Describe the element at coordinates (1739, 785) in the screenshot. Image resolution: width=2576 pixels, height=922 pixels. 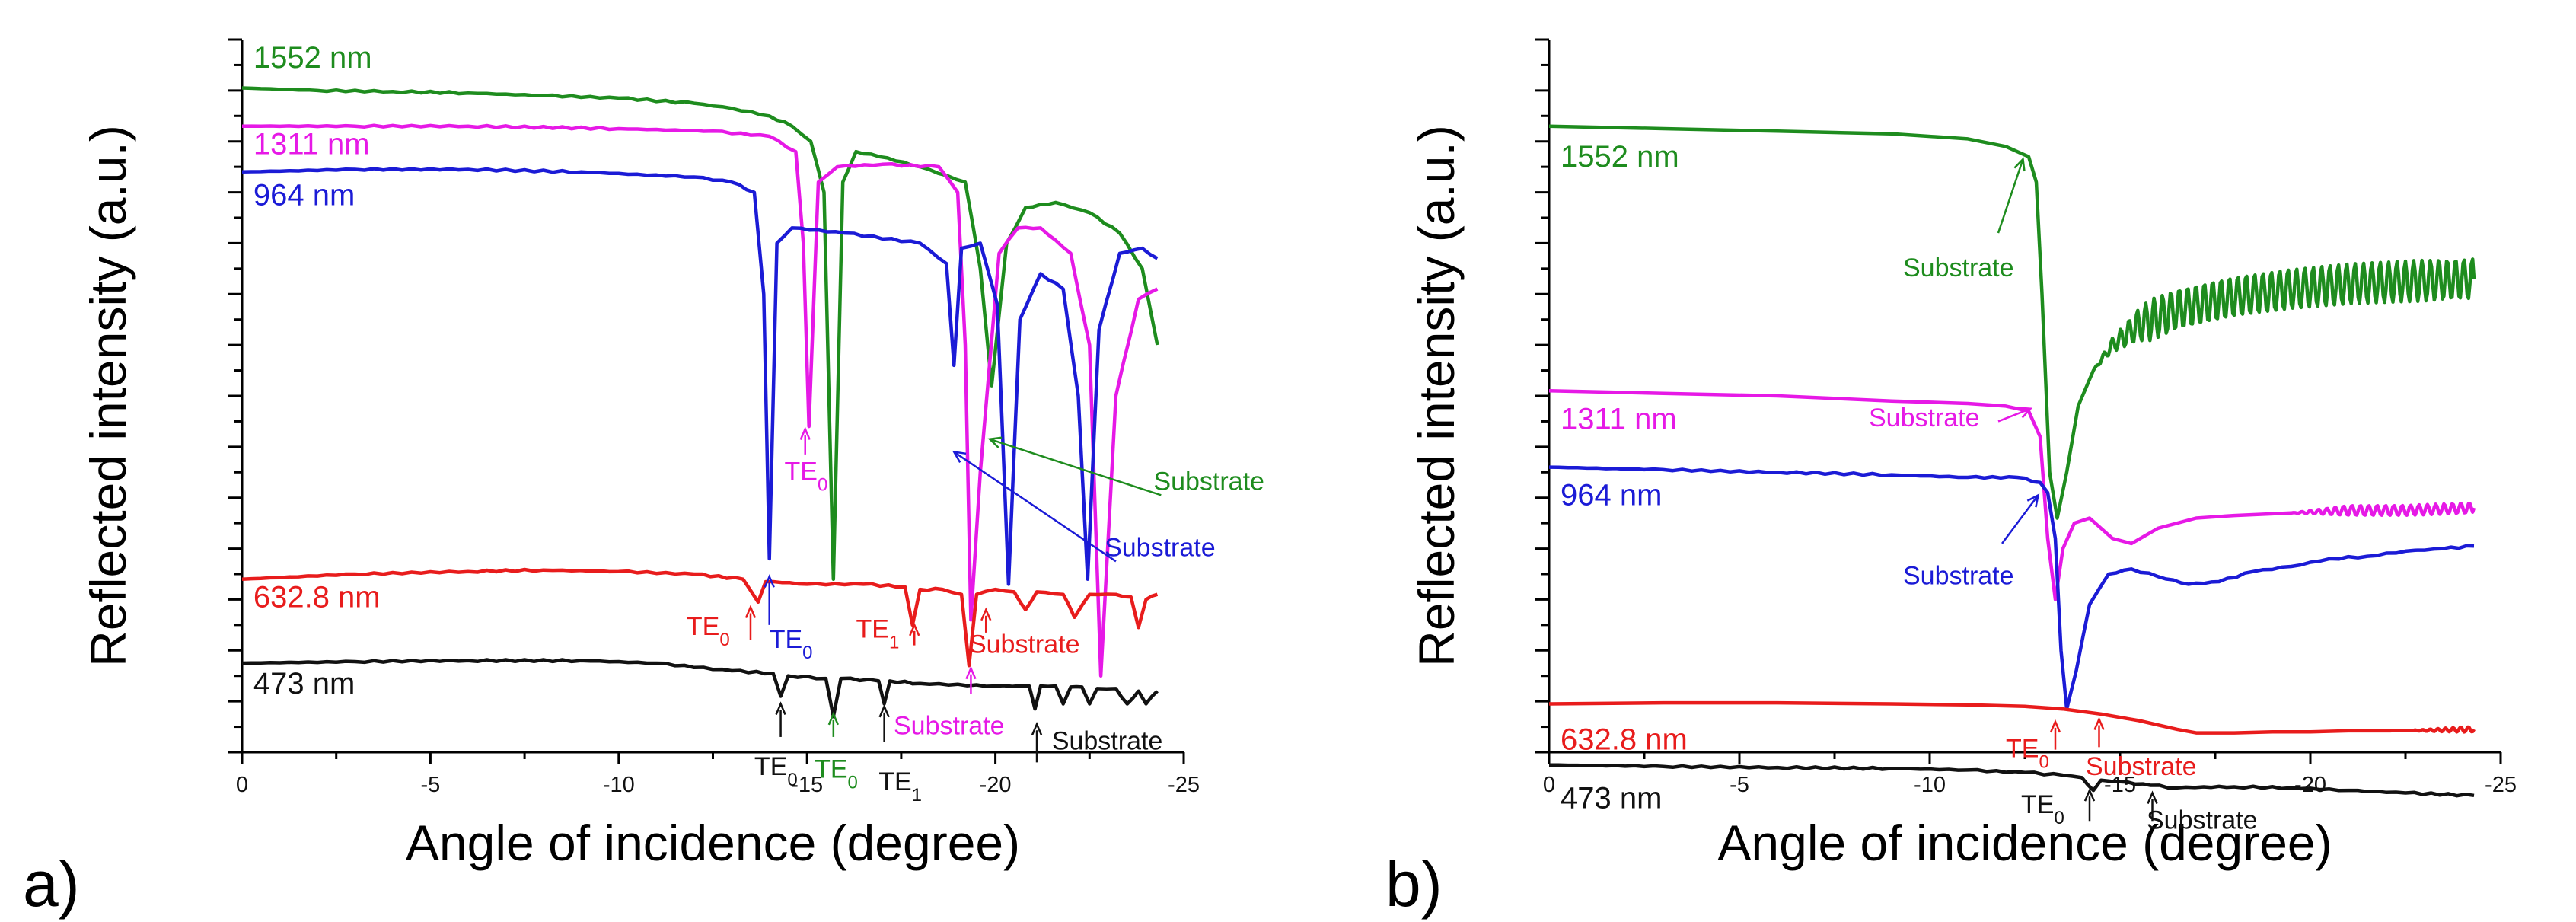
I see `b-x-tick-label: -5` at that location.